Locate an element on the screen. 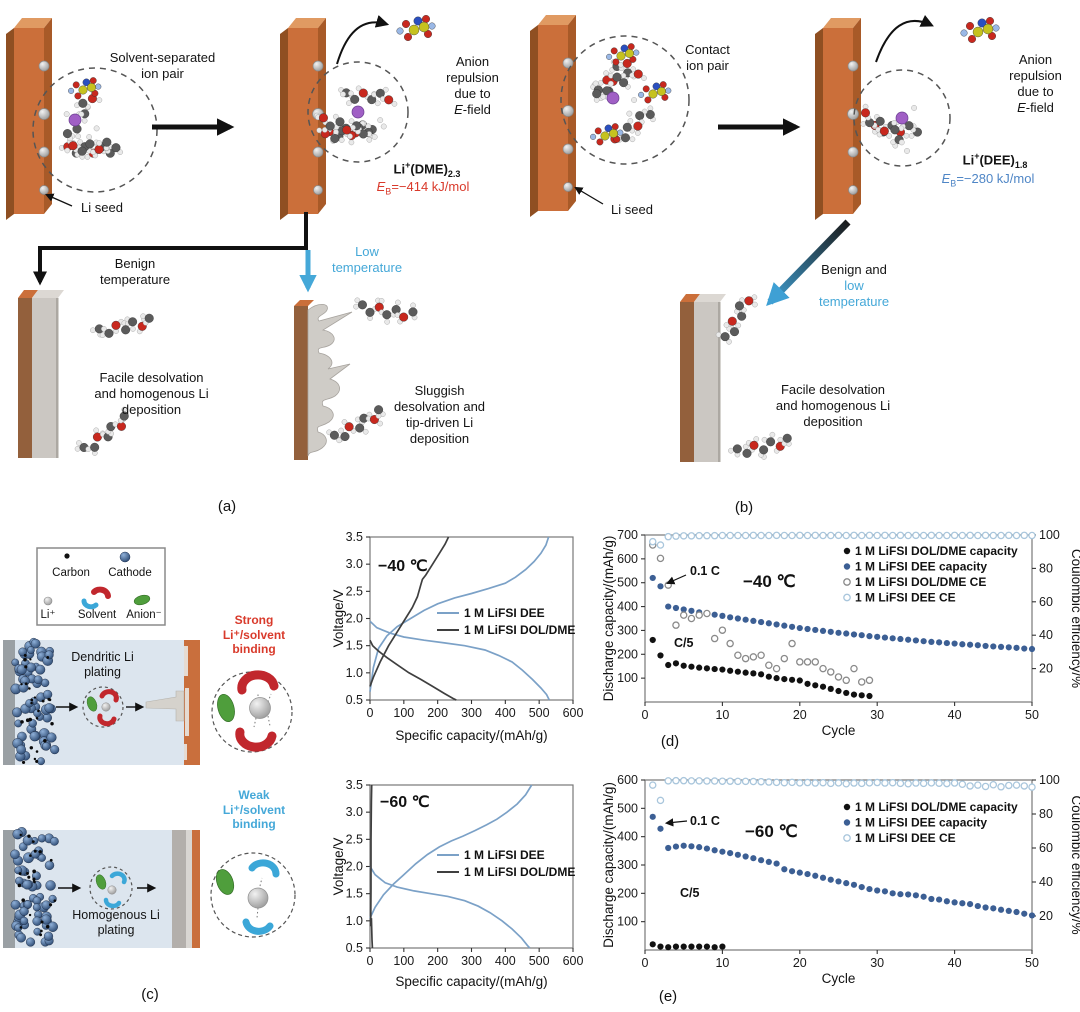 This screenshot has height=1012, width=1080. annotation: C/5 is located at coordinates (684, 643).